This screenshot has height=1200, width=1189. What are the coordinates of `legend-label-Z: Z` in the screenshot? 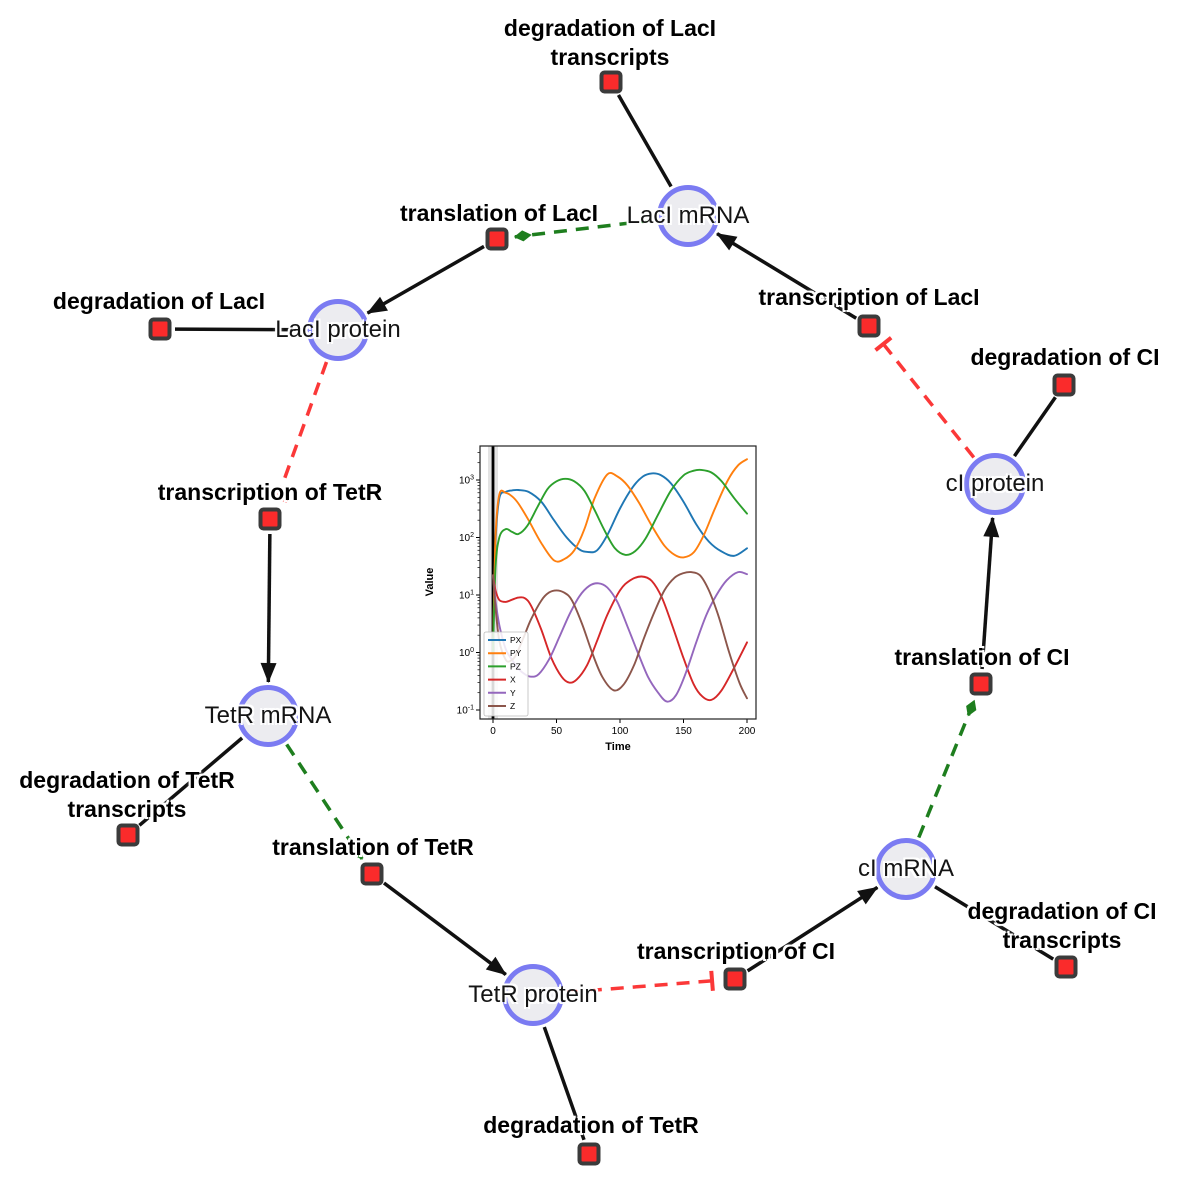 It's located at (512, 706).